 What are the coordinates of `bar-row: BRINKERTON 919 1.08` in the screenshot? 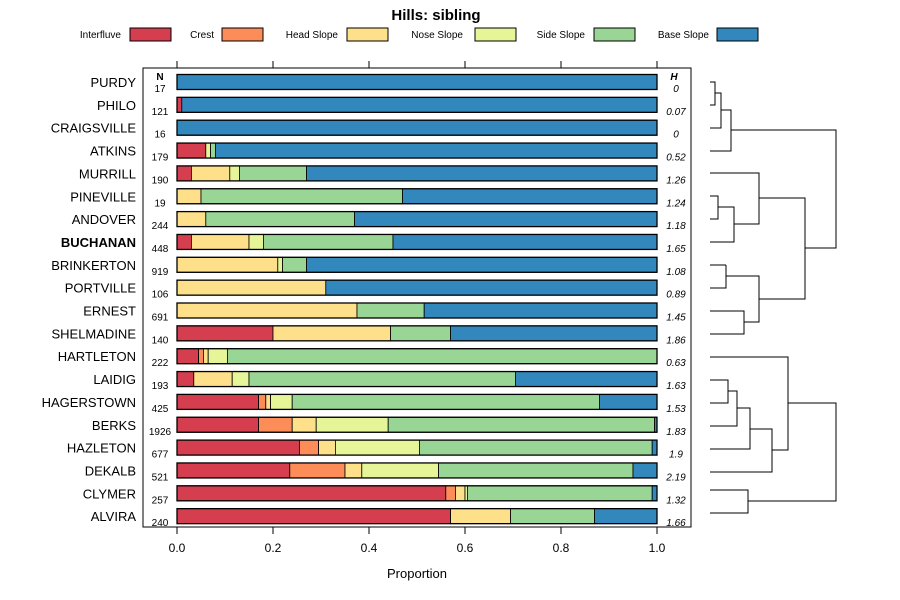 It's located at (368, 267).